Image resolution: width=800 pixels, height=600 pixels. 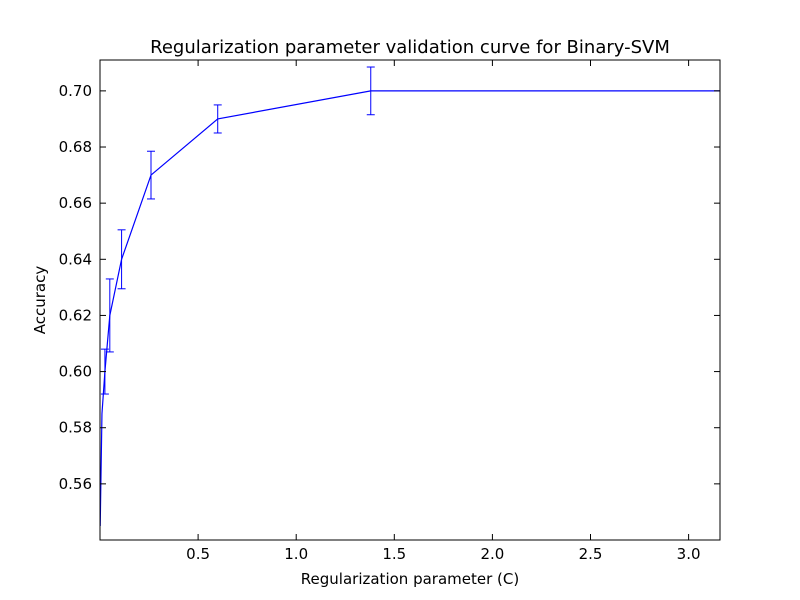 I want to click on y-tick-label: 0.66, so click(x=75, y=203).